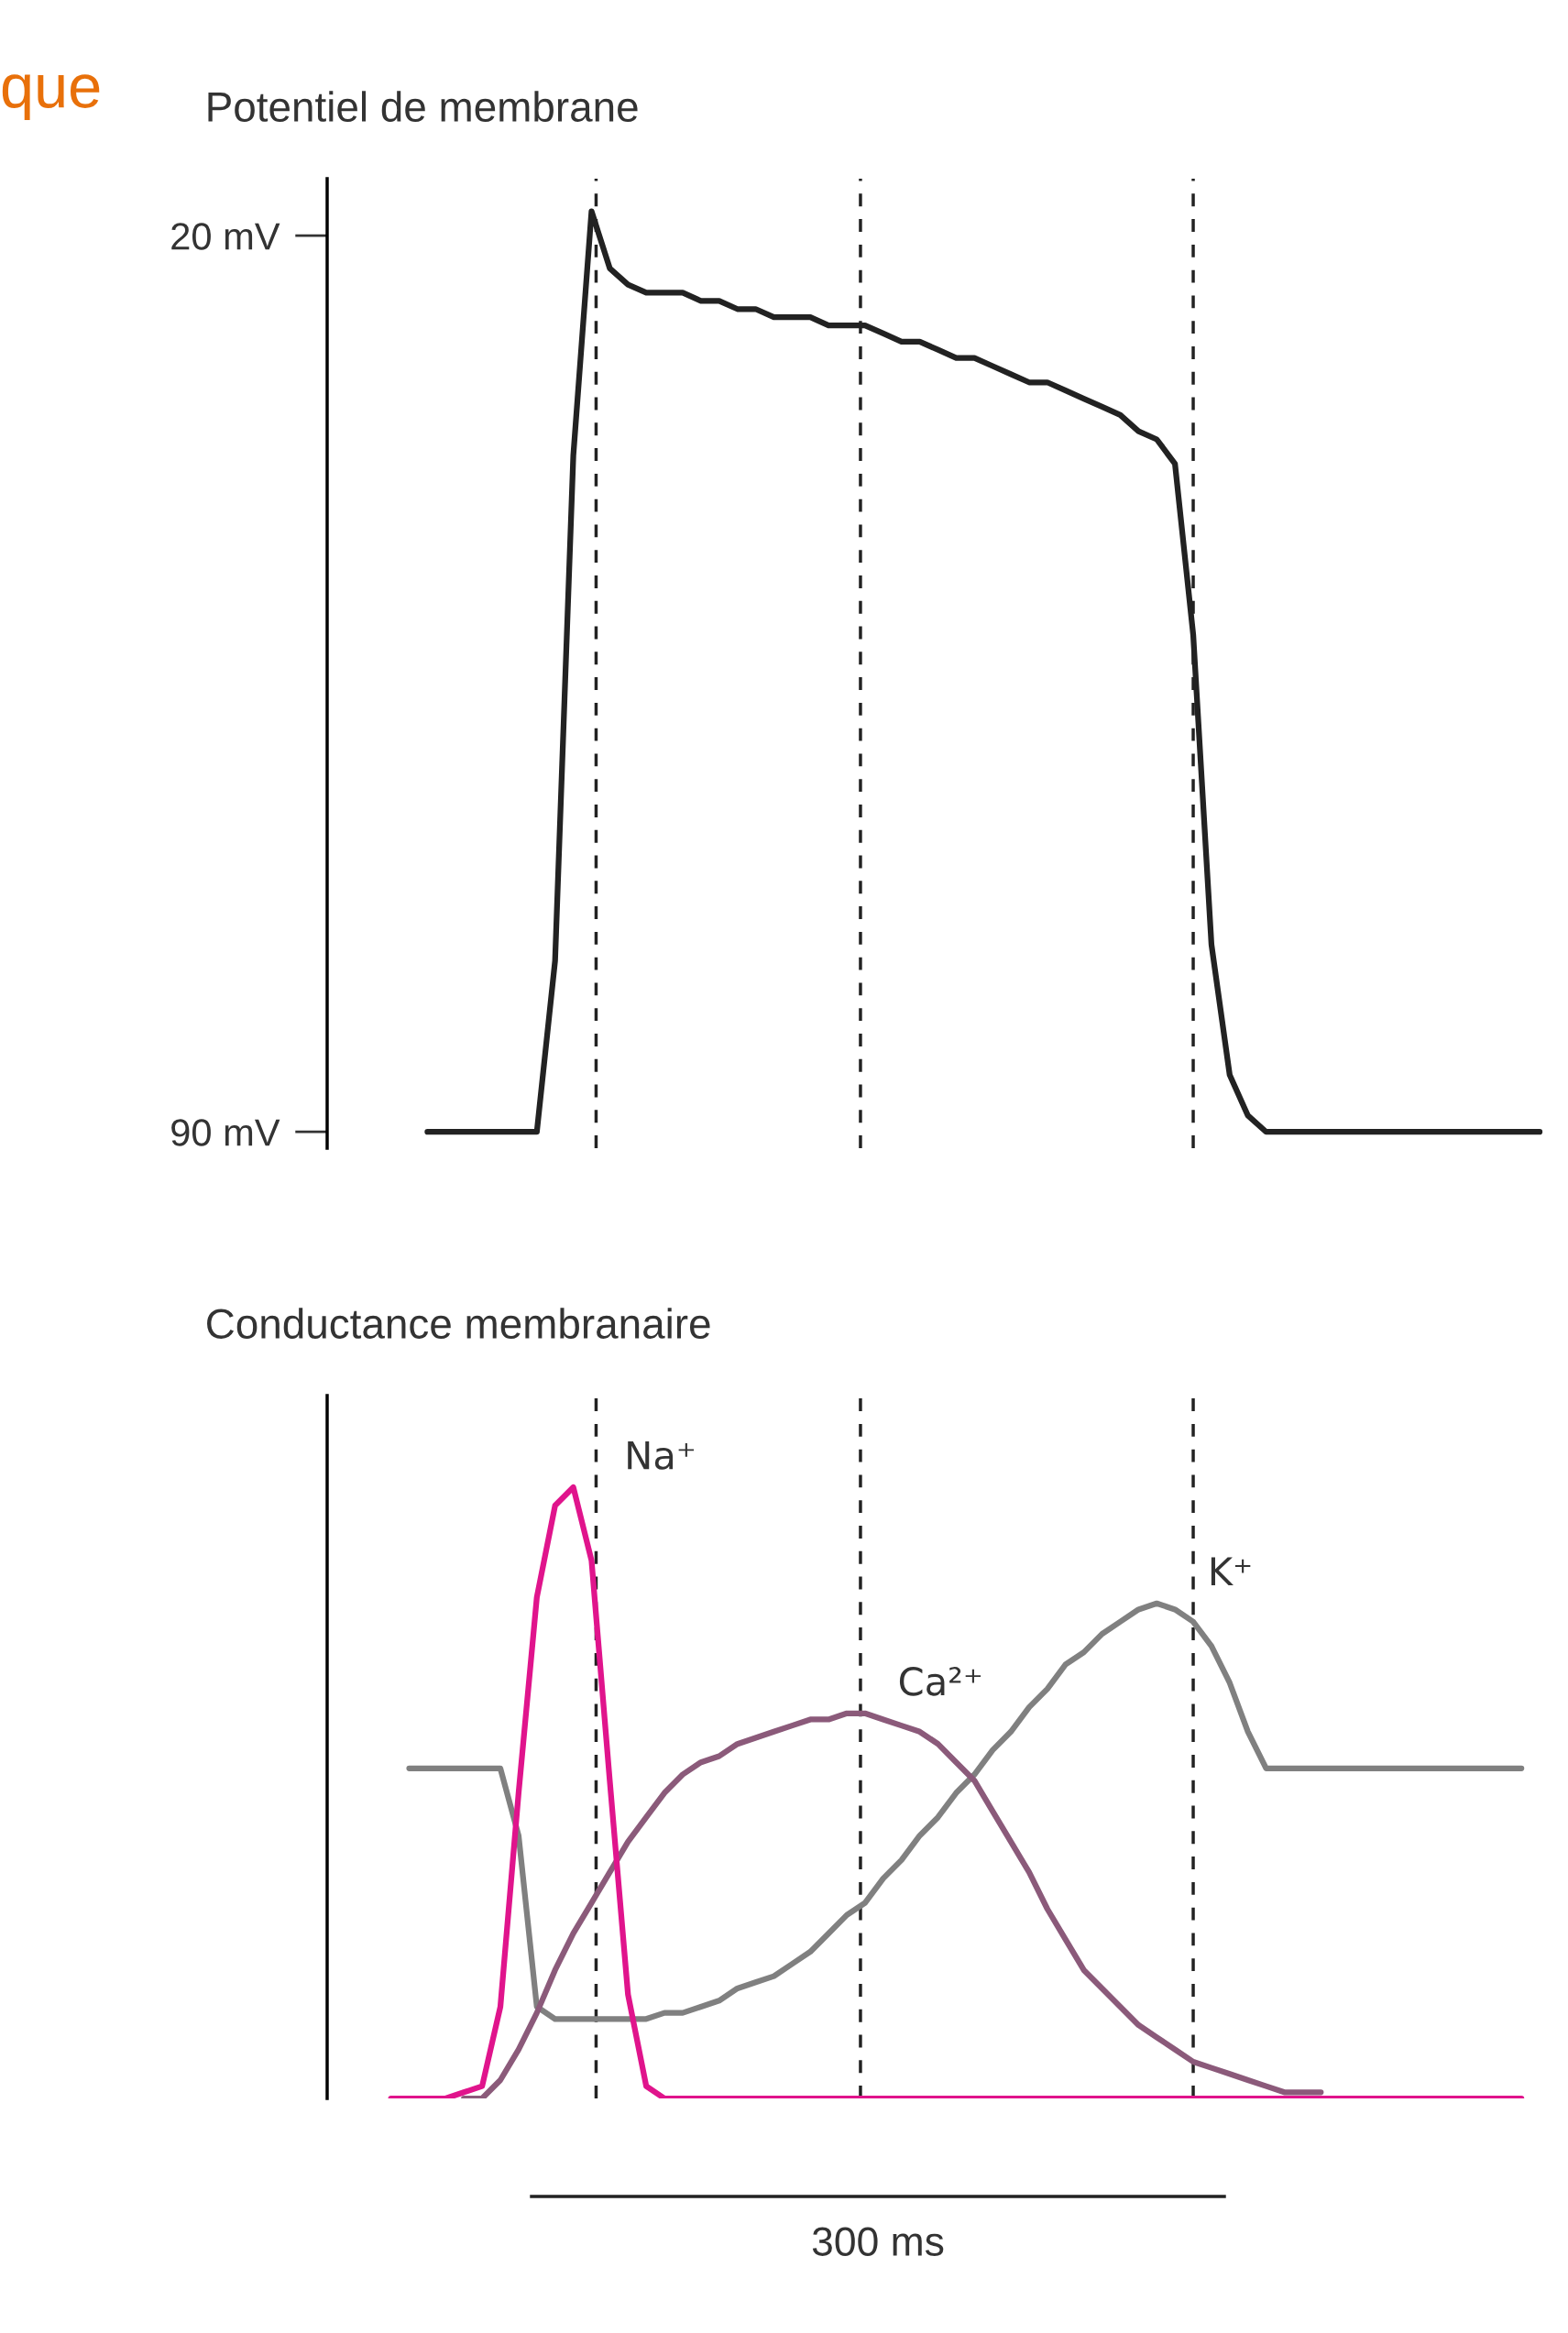 This screenshot has height=2333, width=1568. Describe the element at coordinates (878, 2242) in the screenshot. I see `text: 300 ms` at that location.